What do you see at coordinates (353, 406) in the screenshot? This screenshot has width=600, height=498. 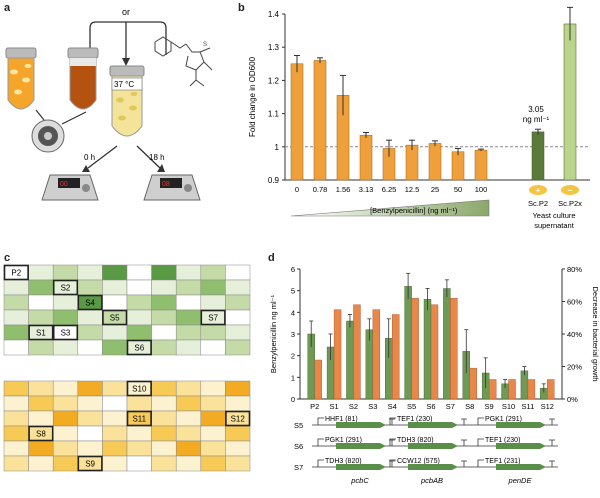 I see `d-x-tick-label: S2` at bounding box center [353, 406].